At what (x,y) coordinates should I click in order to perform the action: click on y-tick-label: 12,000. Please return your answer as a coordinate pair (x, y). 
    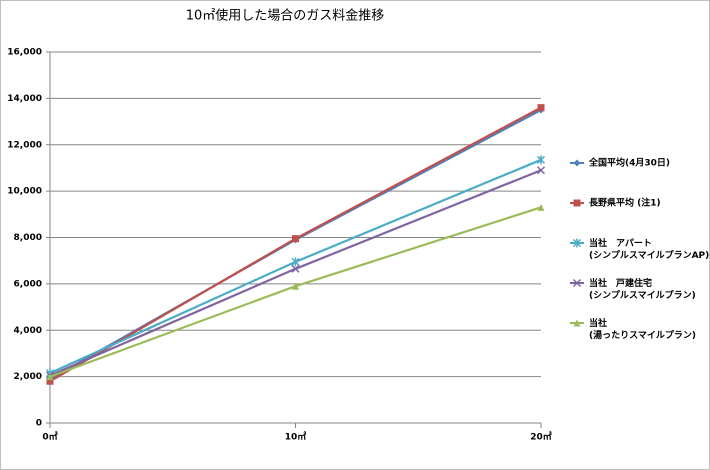
    Looking at the image, I should click on (24, 145).